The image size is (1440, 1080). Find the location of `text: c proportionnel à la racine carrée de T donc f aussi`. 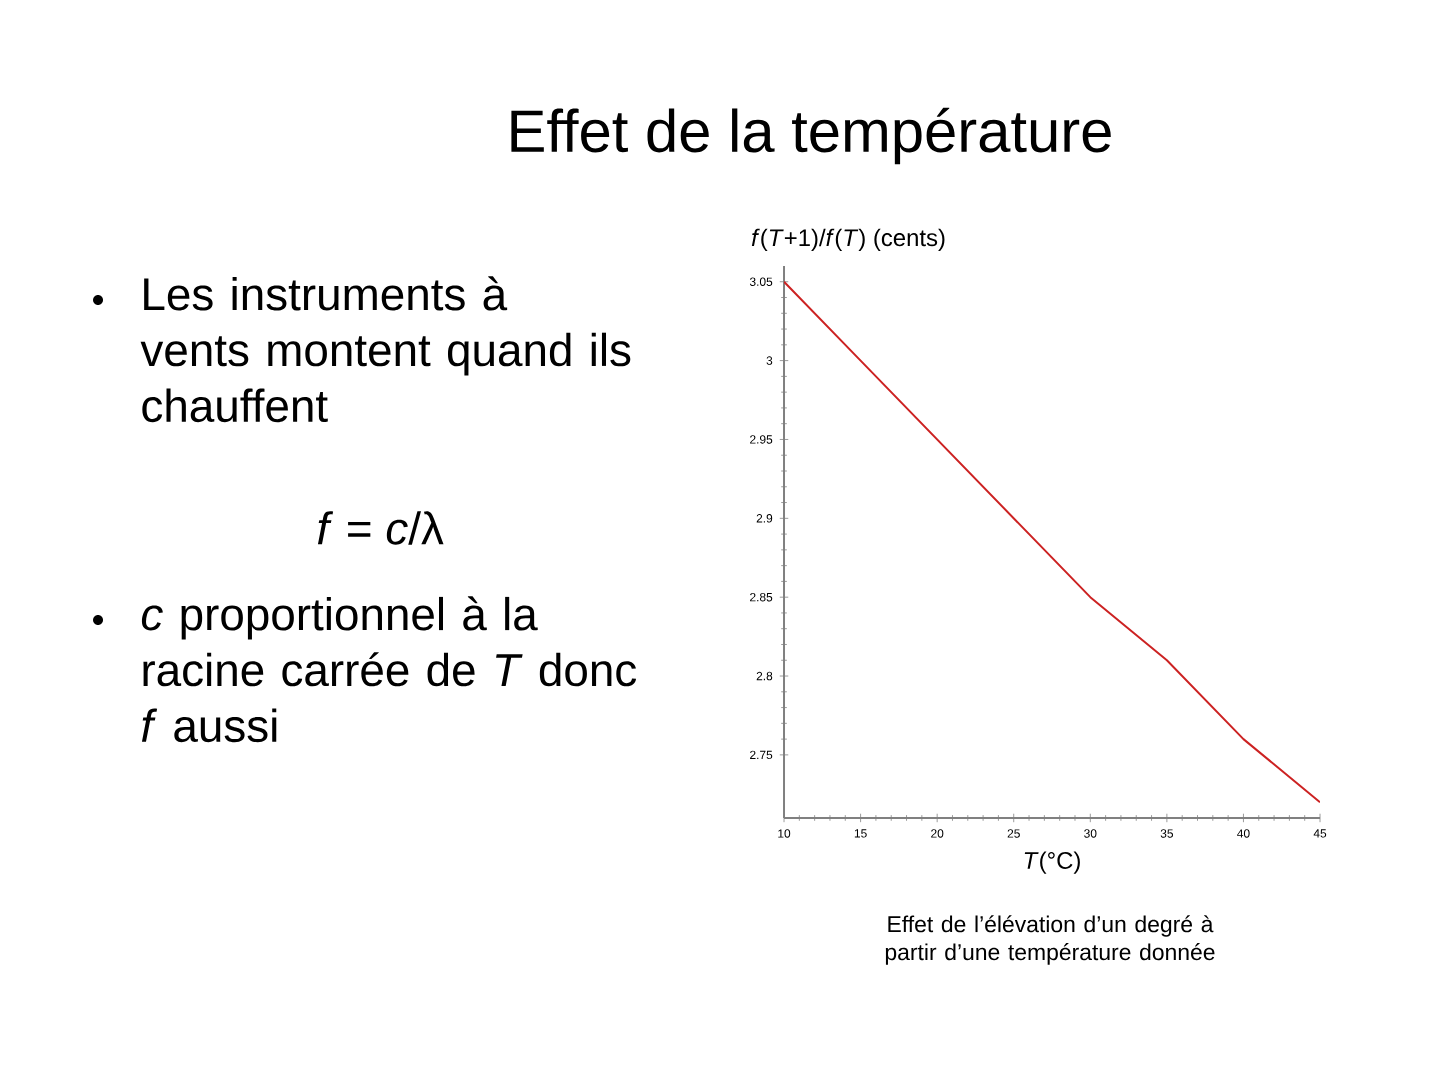

text: c proportionnel à la racine carrée de T donc f aussi is located at coordinates (389, 669).